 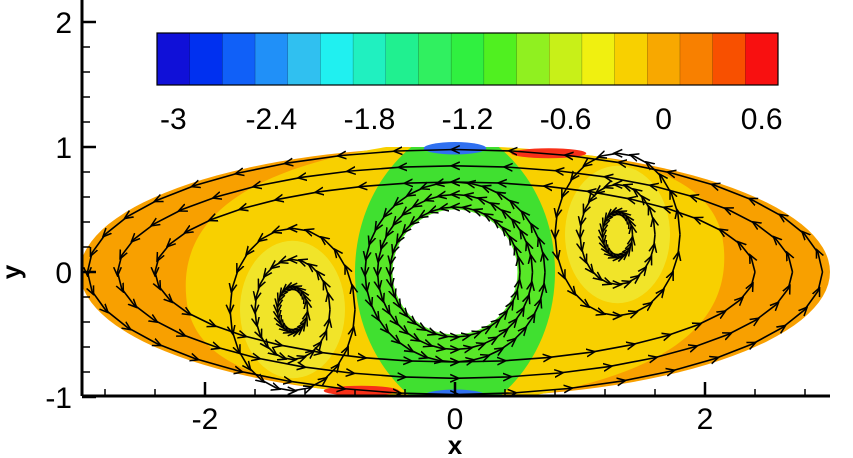 What do you see at coordinates (468, 119) in the screenshot?
I see `colorbar-label-3: -1.2` at bounding box center [468, 119].